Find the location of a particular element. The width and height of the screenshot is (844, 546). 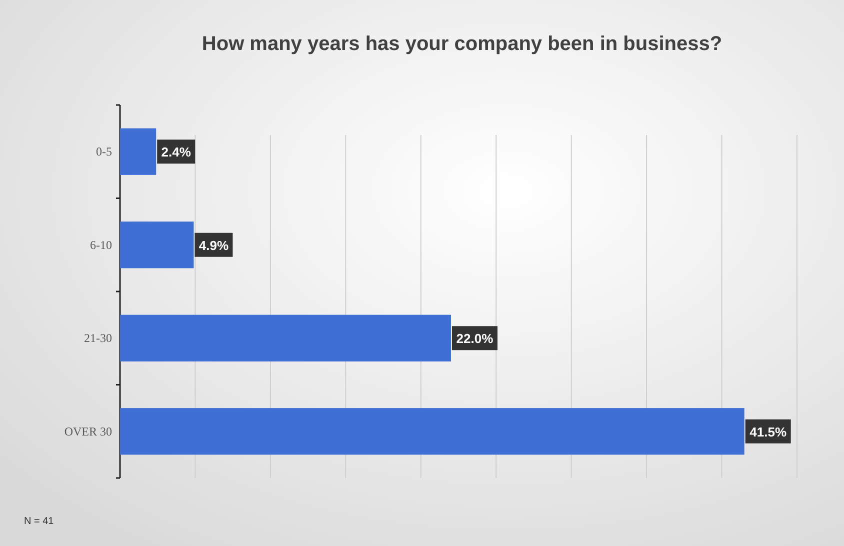

y-tick-label: 6-10 is located at coordinates (101, 245).